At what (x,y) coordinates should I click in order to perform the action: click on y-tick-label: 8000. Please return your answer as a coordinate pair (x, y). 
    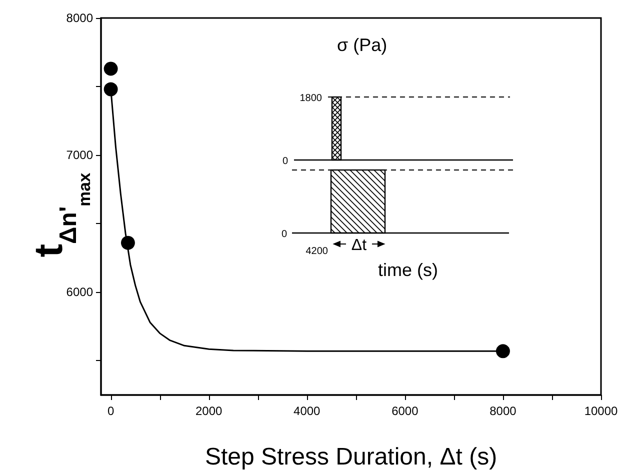
    Looking at the image, I should click on (80, 18).